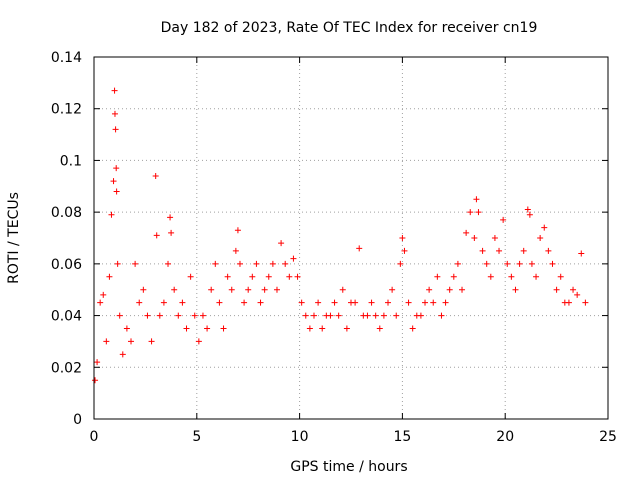 This screenshot has height=480, width=640. Describe the element at coordinates (66, 110) in the screenshot. I see `y-tick-label: 0.12` at that location.